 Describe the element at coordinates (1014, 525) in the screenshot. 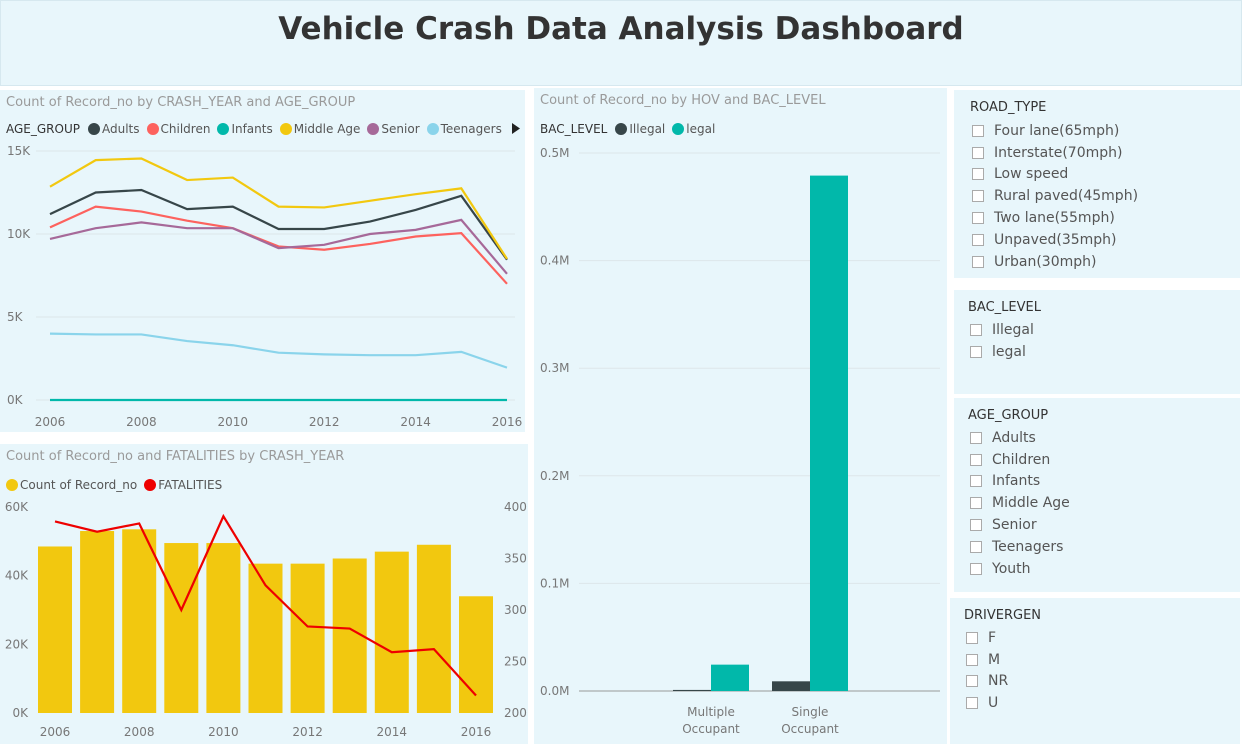

I see `slicer-option-label: Senior` at that location.